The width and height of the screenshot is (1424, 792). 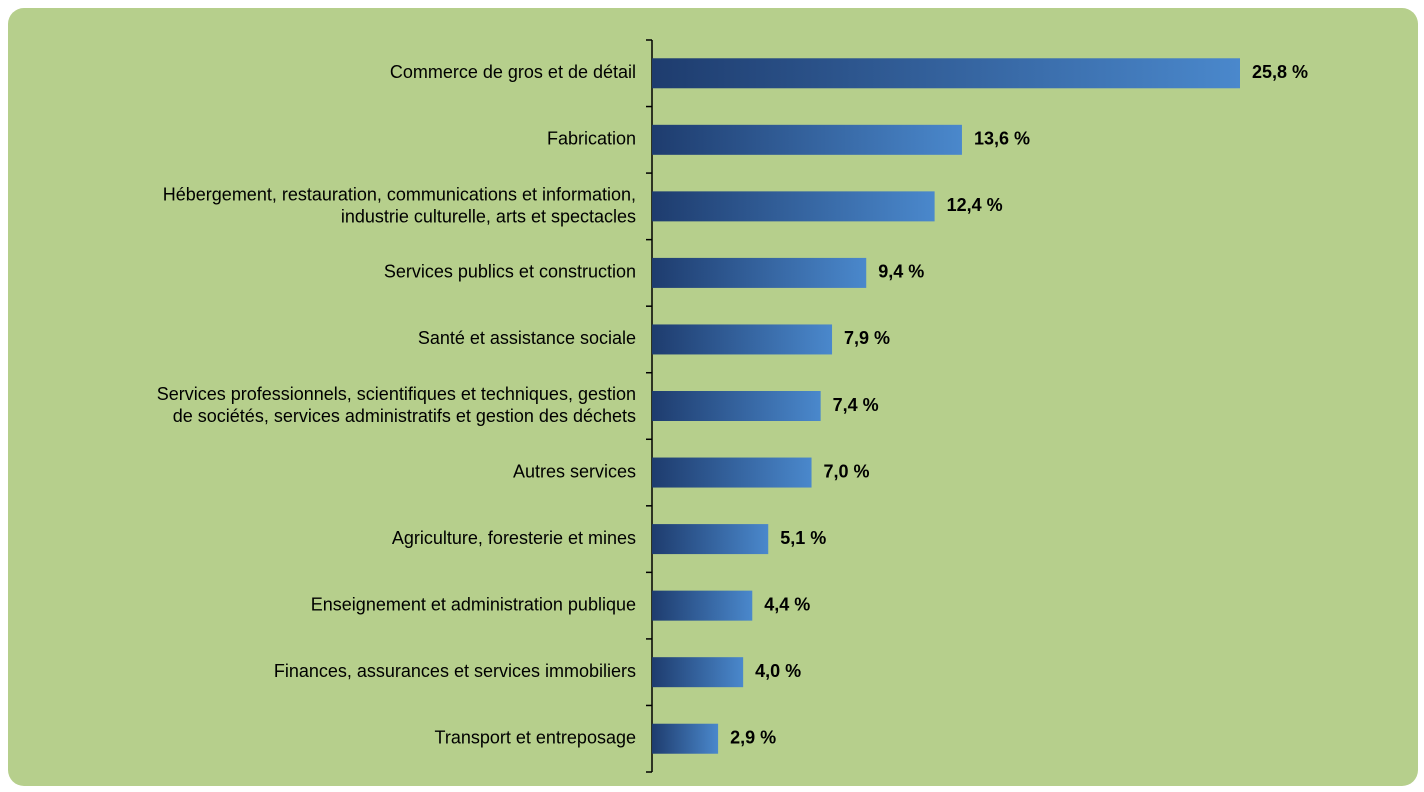 What do you see at coordinates (975, 205) in the screenshot?
I see `value-label: 12,4 %` at bounding box center [975, 205].